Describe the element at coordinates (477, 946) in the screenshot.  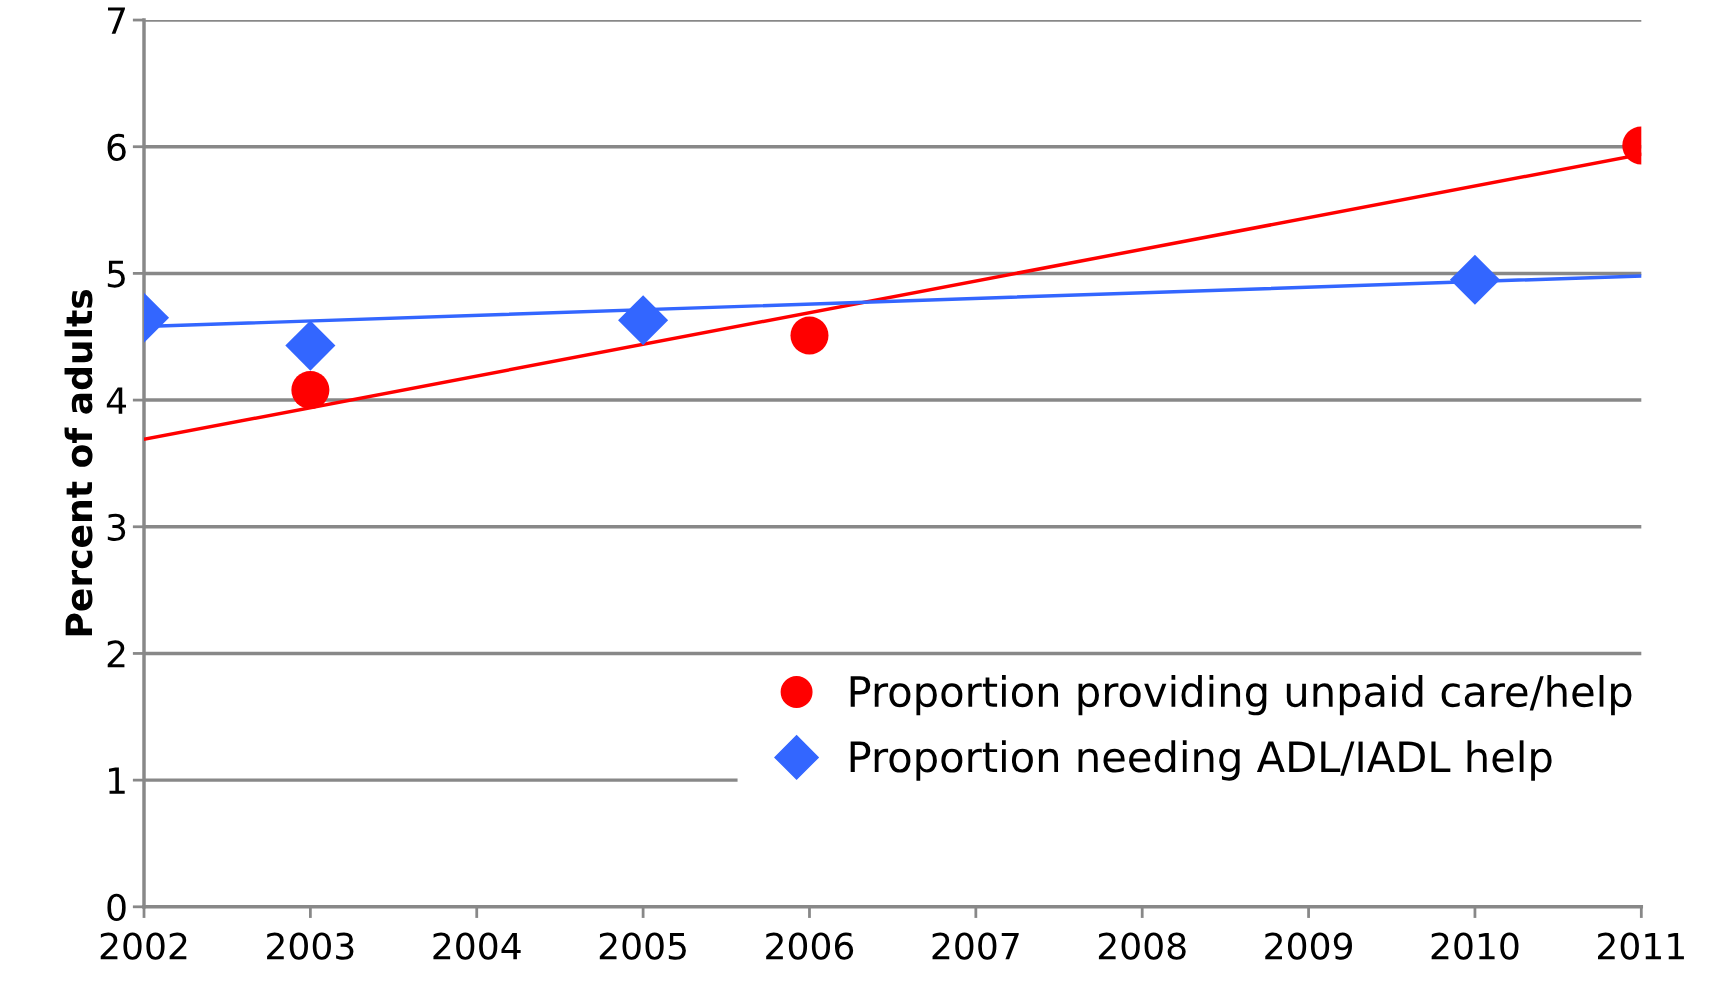
I see `x-tick-label: 2004` at that location.